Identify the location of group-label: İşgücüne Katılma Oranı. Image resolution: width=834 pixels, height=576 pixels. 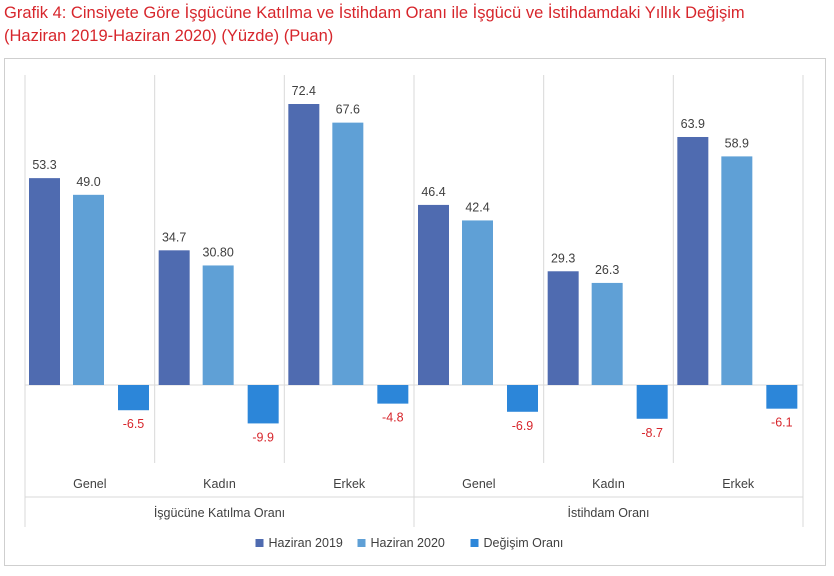
(219, 513).